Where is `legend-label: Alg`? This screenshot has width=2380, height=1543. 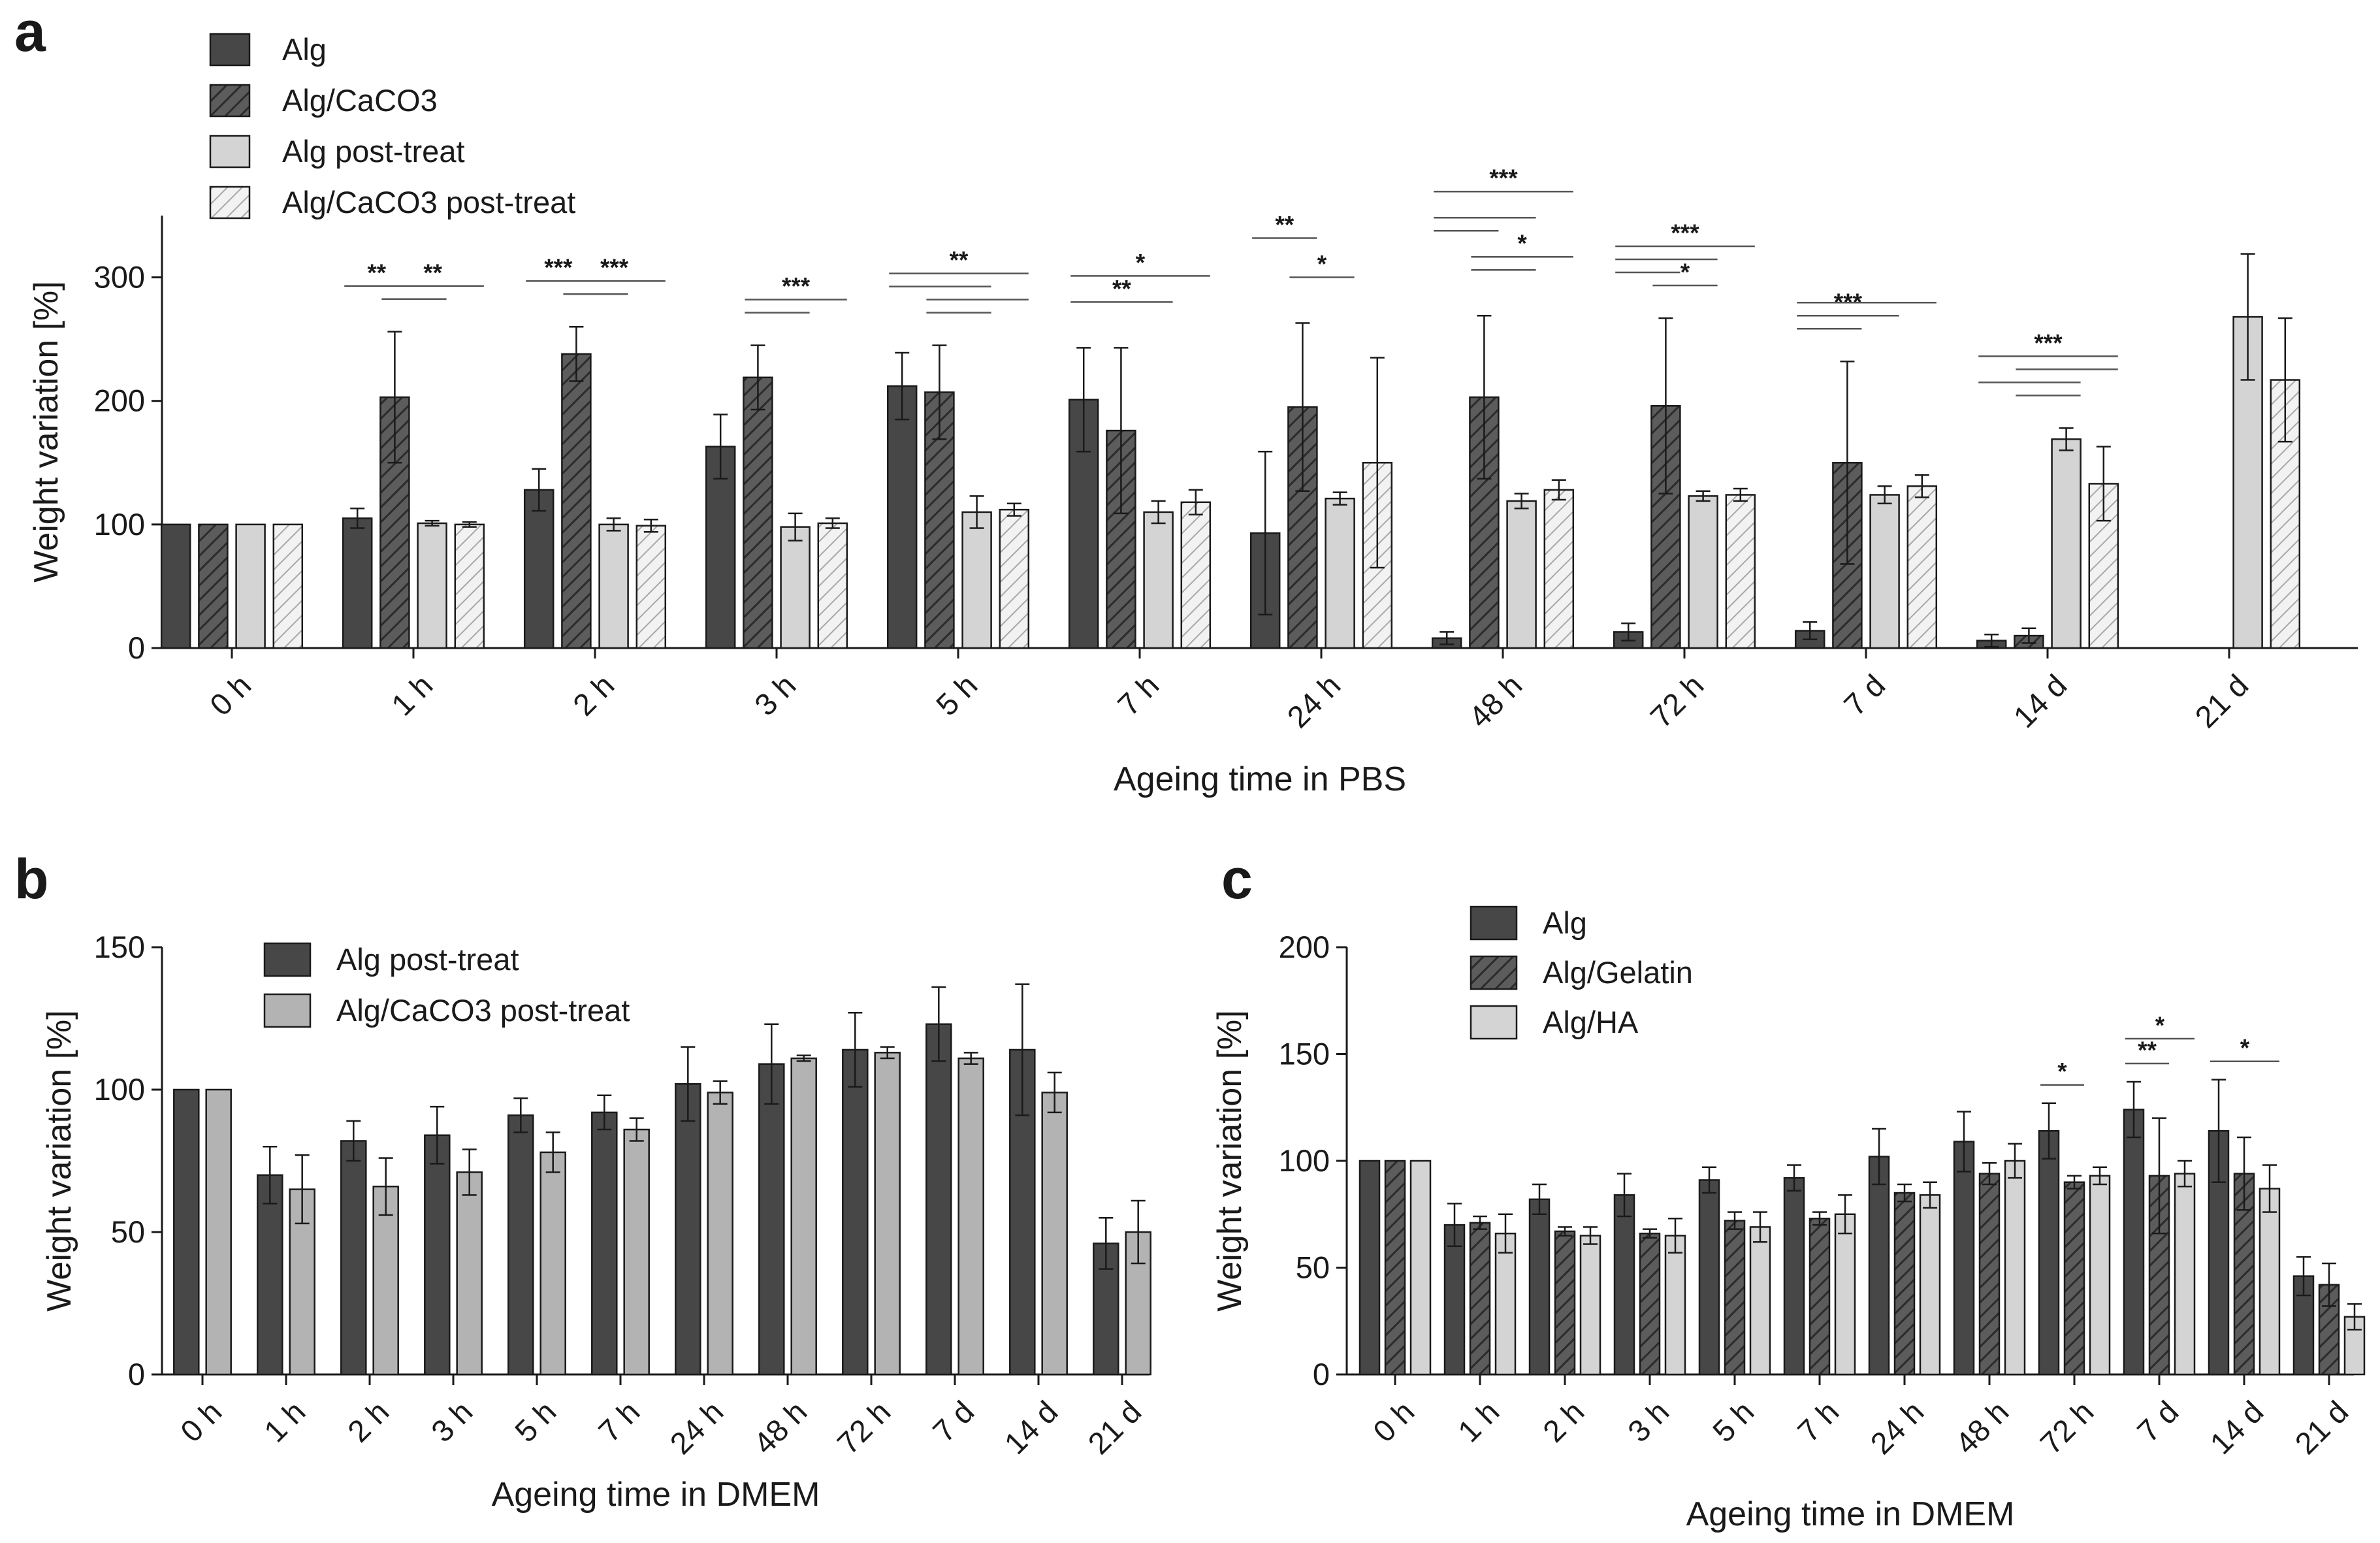 legend-label: Alg is located at coordinates (1565, 922).